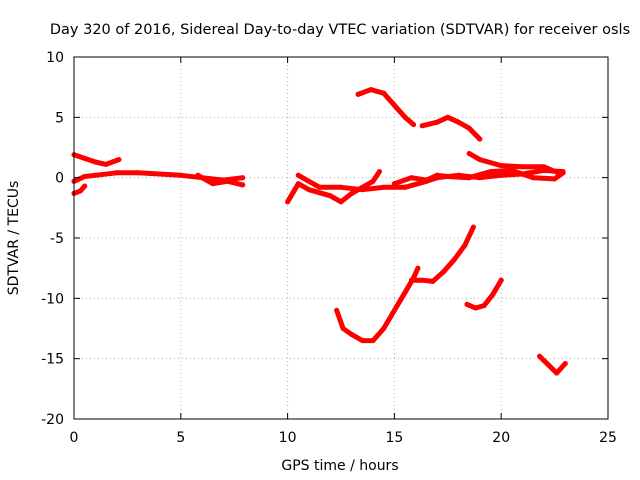 Image resolution: width=640 pixels, height=480 pixels. What do you see at coordinates (288, 438) in the screenshot?
I see `x-tick-label: 10` at bounding box center [288, 438].